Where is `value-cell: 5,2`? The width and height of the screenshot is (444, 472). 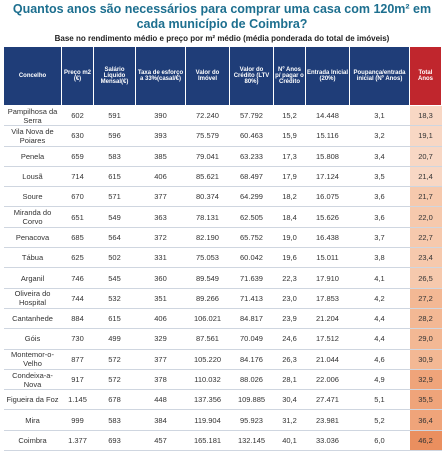
value-cell: 5,2 is located at coordinates (379, 420).